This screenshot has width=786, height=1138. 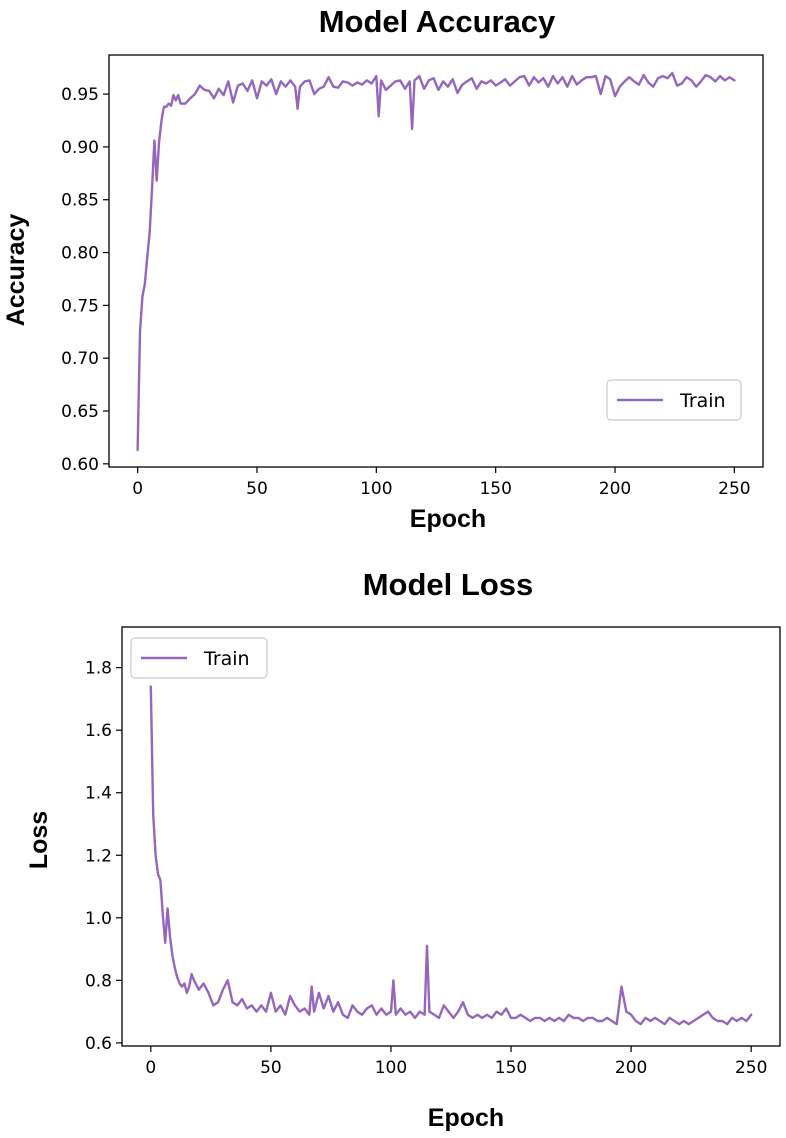 I want to click on y-tick-label: 0.90, so click(x=80, y=148).